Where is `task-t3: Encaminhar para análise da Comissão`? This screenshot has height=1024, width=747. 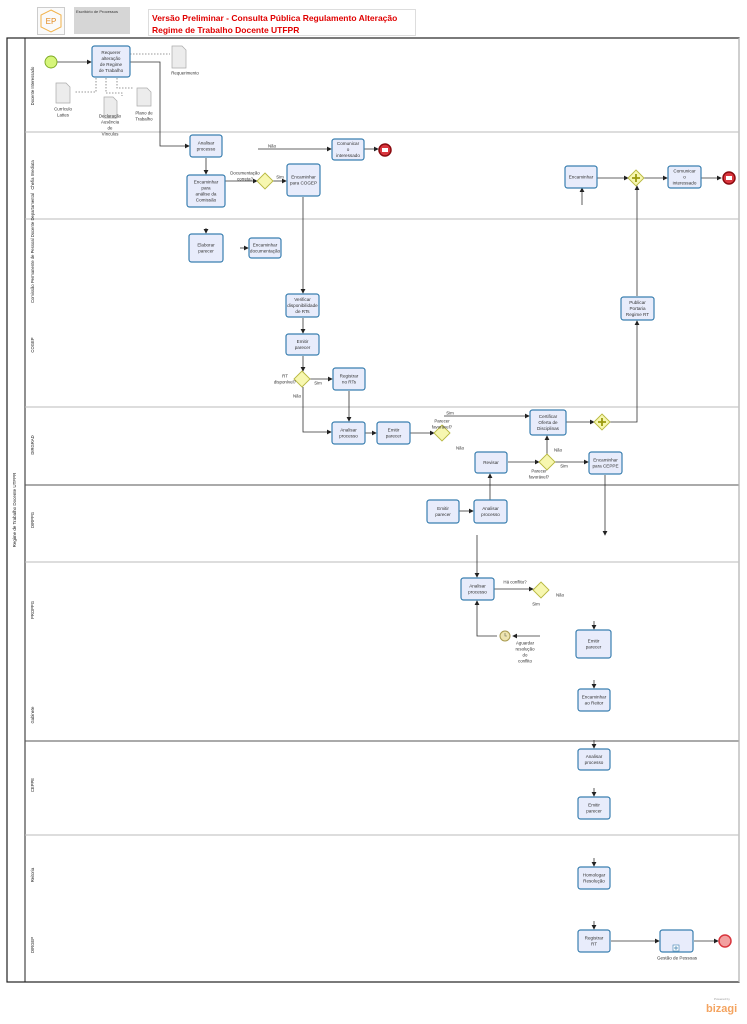 task-t3: Encaminhar para análise da Comissão is located at coordinates (206, 191).